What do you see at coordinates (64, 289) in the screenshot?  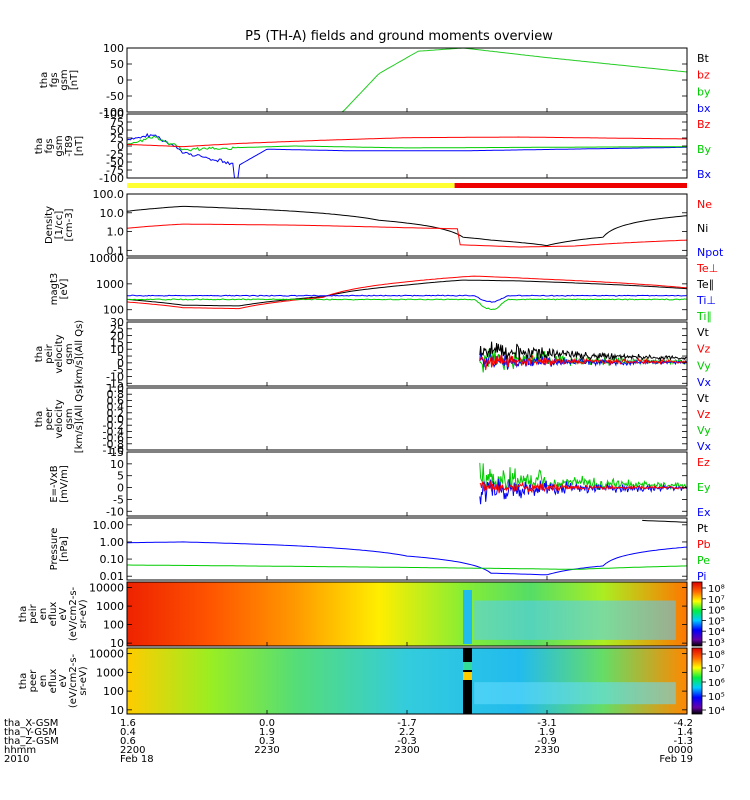 I see `y-axis-label-line: [eV]` at bounding box center [64, 289].